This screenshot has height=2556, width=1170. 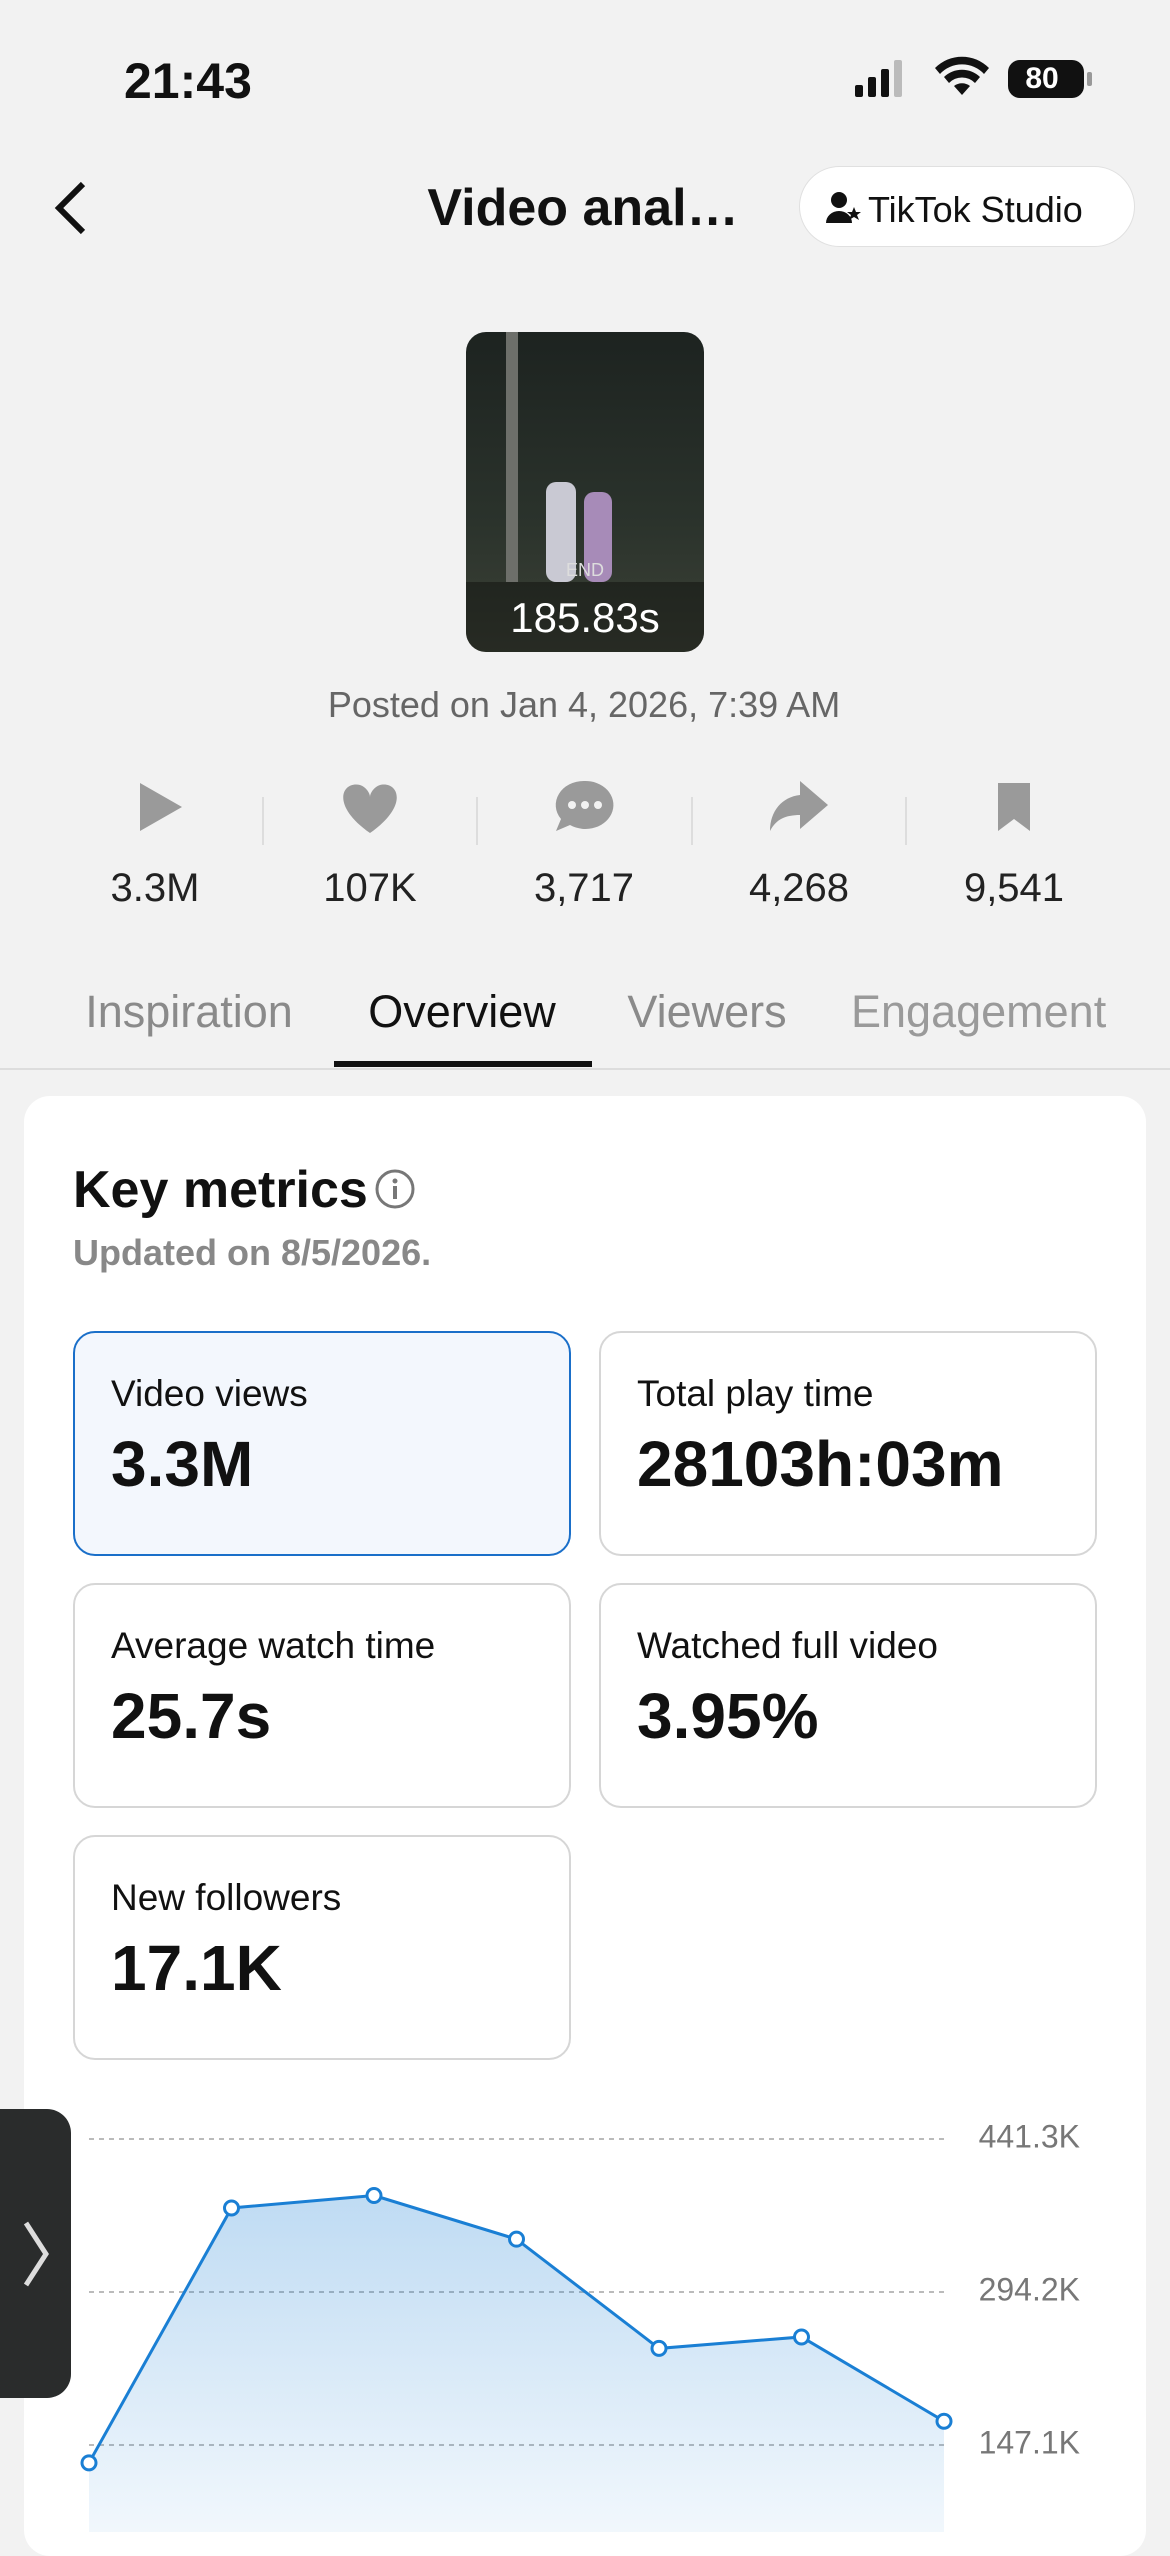 I want to click on posted-date: Posted on Jan 4, 2026, 7:39 AM, so click(x=584, y=704).